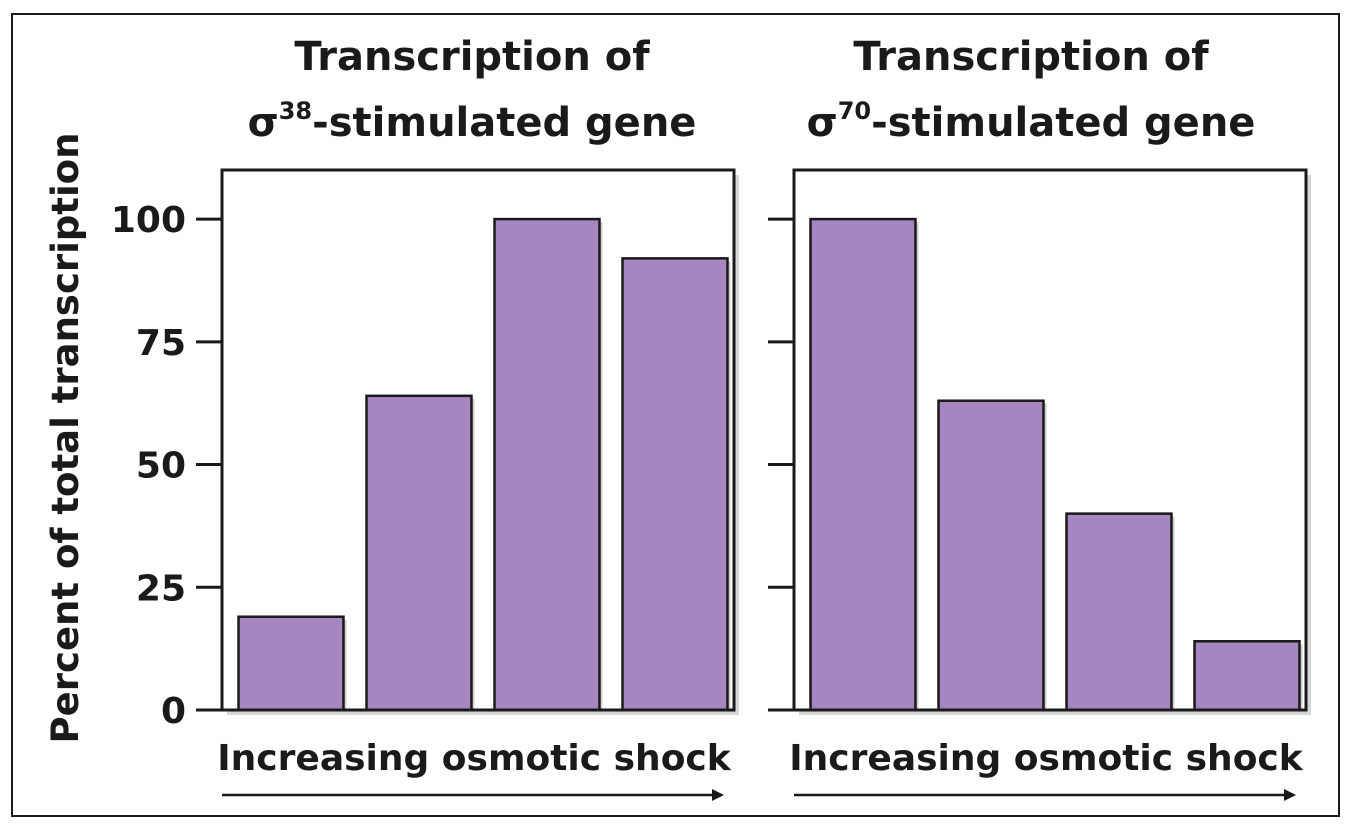 The image size is (1356, 834). I want to click on panel-right-title-sigma: σ, so click(822, 123).